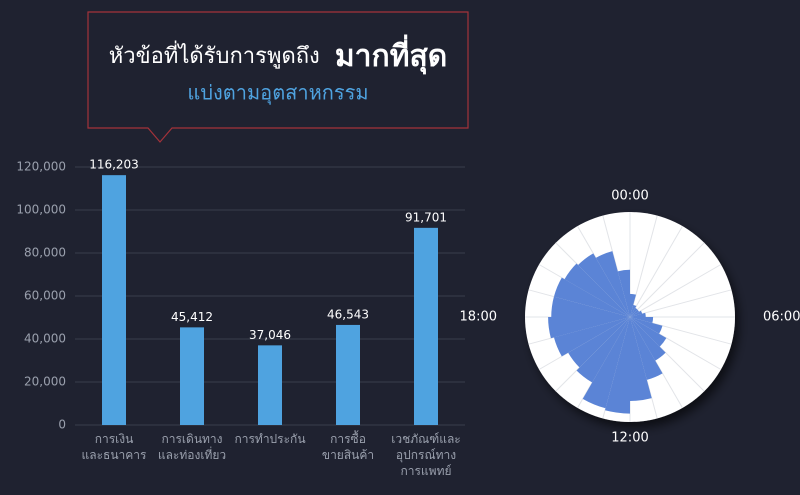 The width and height of the screenshot is (800, 495). What do you see at coordinates (192, 447) in the screenshot?
I see `x-tick-label: การเดินทางและท่องเที่ยว` at bounding box center [192, 447].